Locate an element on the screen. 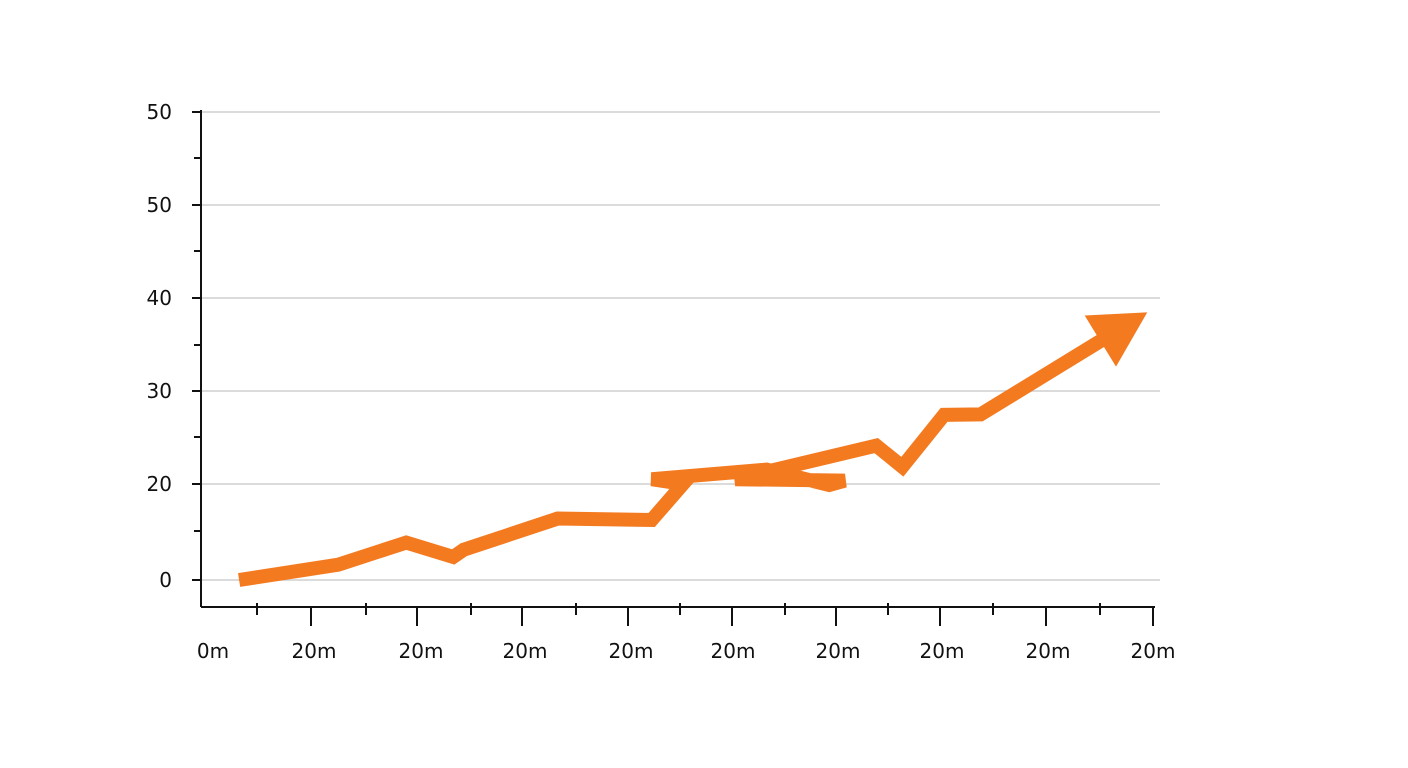  series-arrowhead is located at coordinates (1116, 339).